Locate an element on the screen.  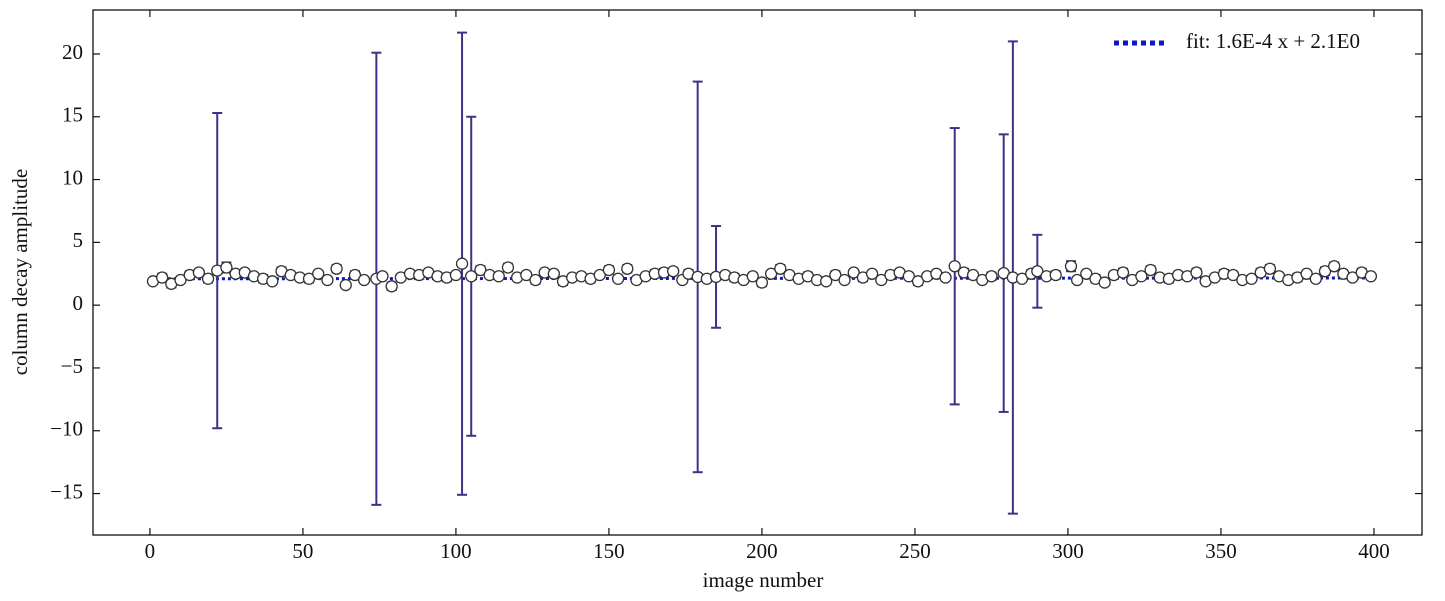
y-tick-label: −10 is located at coordinates (66, 429).